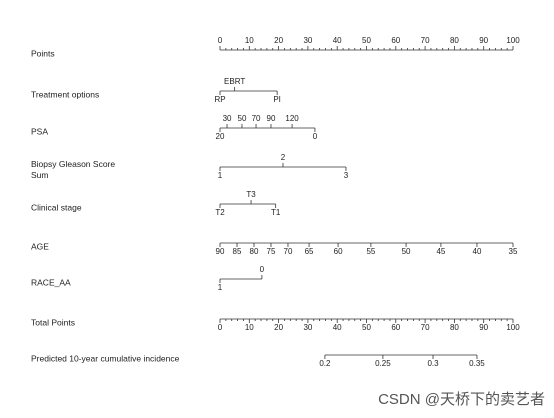 The width and height of the screenshot is (554, 418). I want to click on axis-name: Total Points, so click(53, 322).